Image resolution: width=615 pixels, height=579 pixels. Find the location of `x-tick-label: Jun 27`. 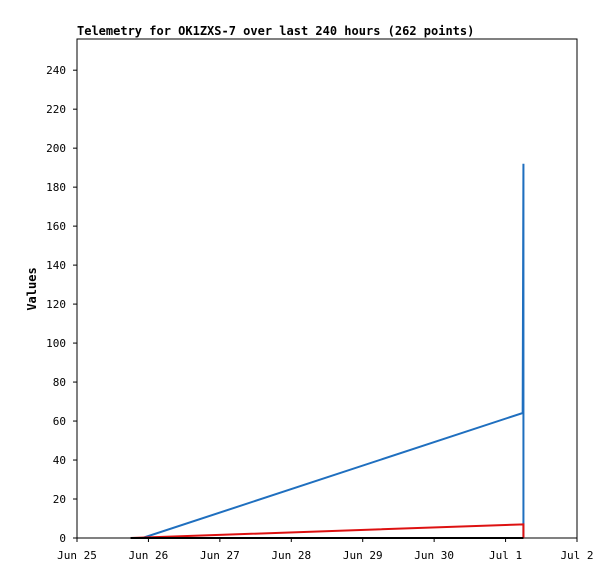

x-tick-label: Jun 27 is located at coordinates (220, 555).